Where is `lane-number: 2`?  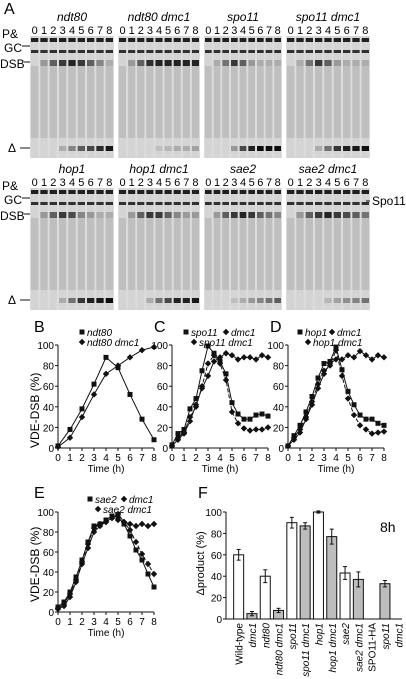 lane-number: 2 is located at coordinates (53, 31).